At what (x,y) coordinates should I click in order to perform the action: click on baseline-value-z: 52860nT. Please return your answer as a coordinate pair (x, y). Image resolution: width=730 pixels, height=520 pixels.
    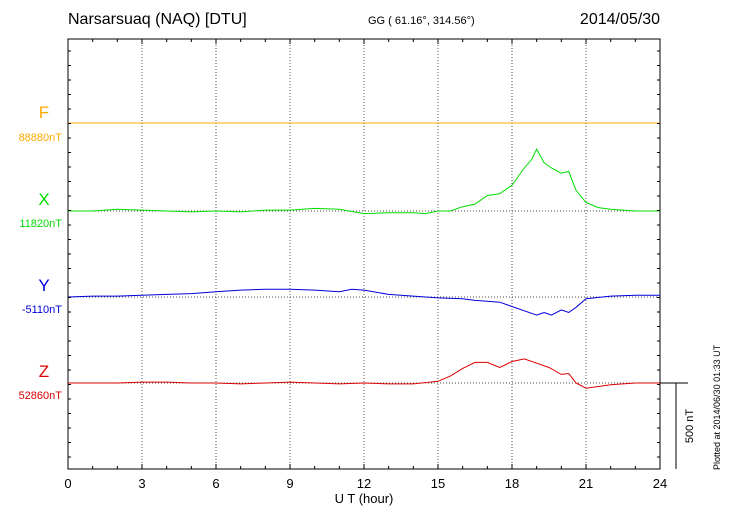
    Looking at the image, I should click on (41, 396).